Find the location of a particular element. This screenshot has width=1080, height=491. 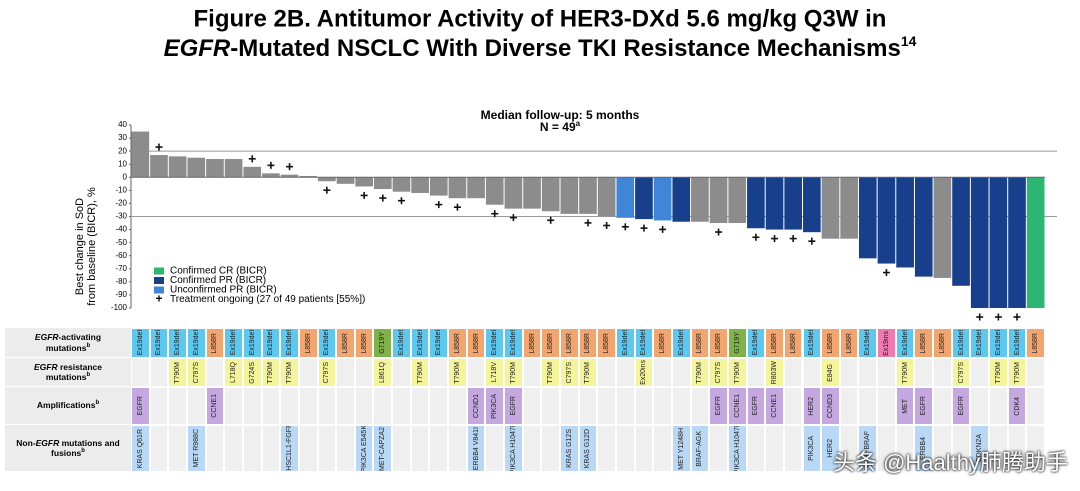

table-cell: E84G is located at coordinates (830, 372).